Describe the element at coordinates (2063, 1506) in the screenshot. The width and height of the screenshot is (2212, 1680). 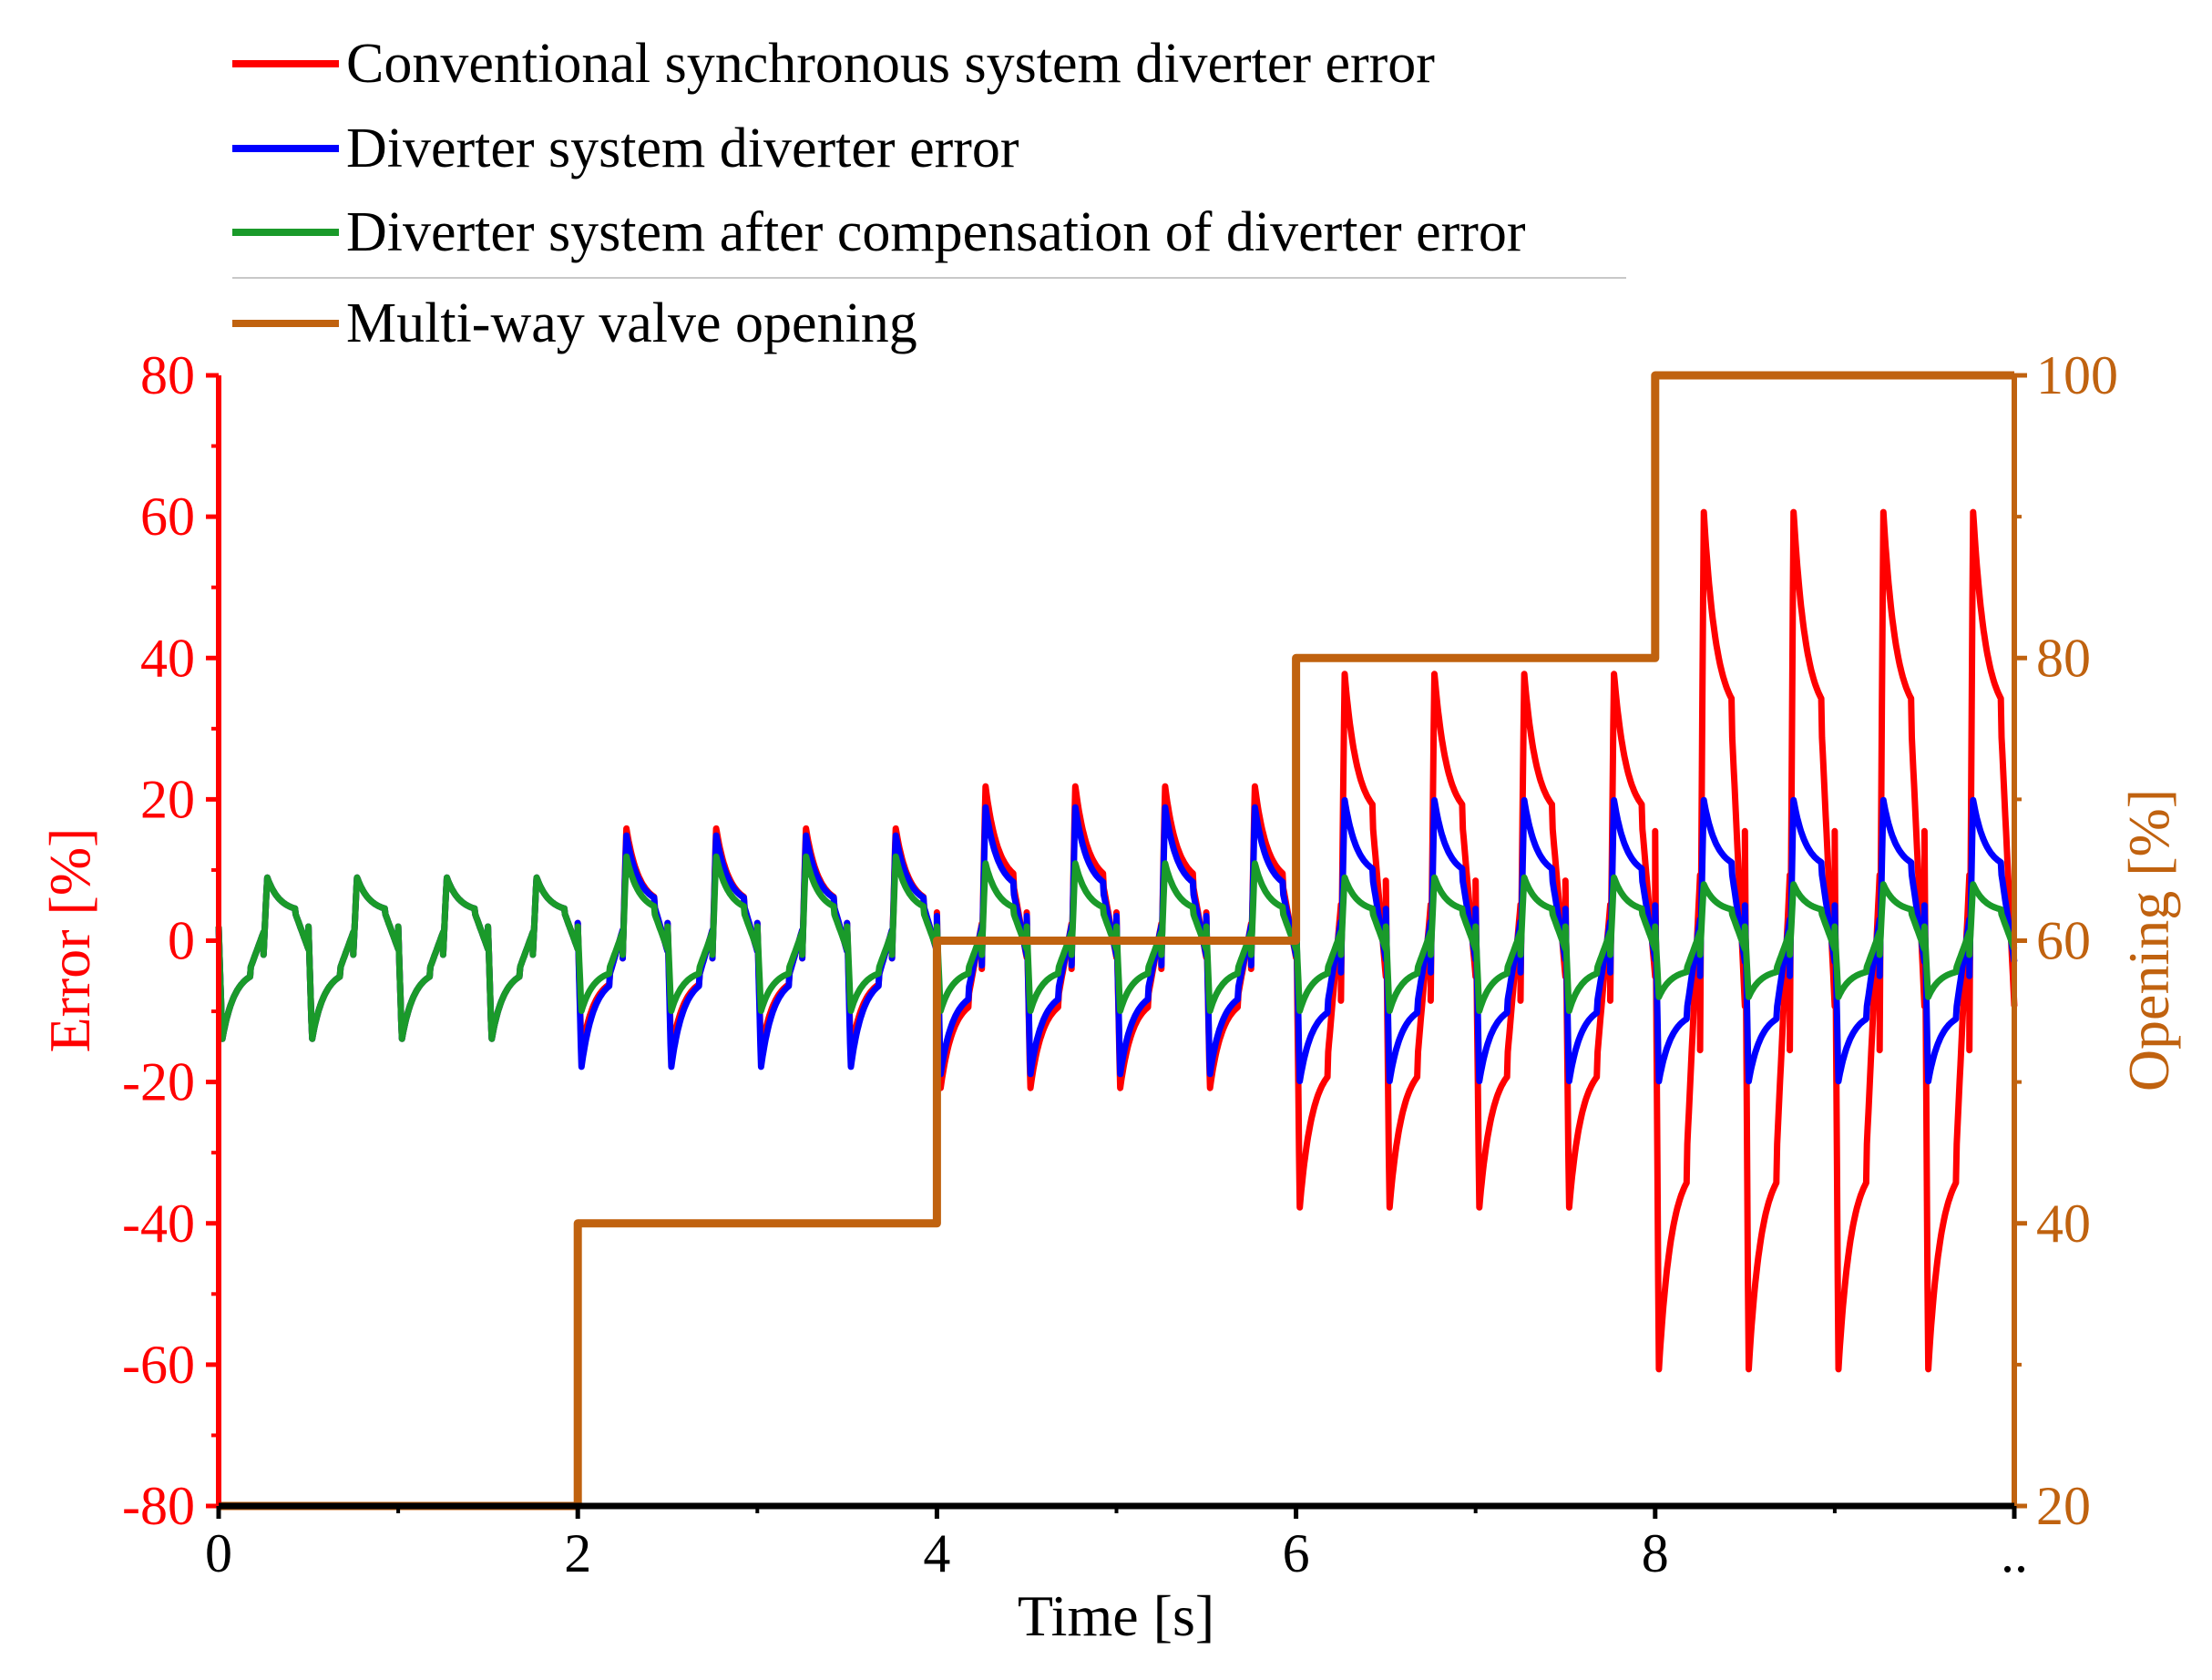
I see `y-right-tick-label: 20` at that location.